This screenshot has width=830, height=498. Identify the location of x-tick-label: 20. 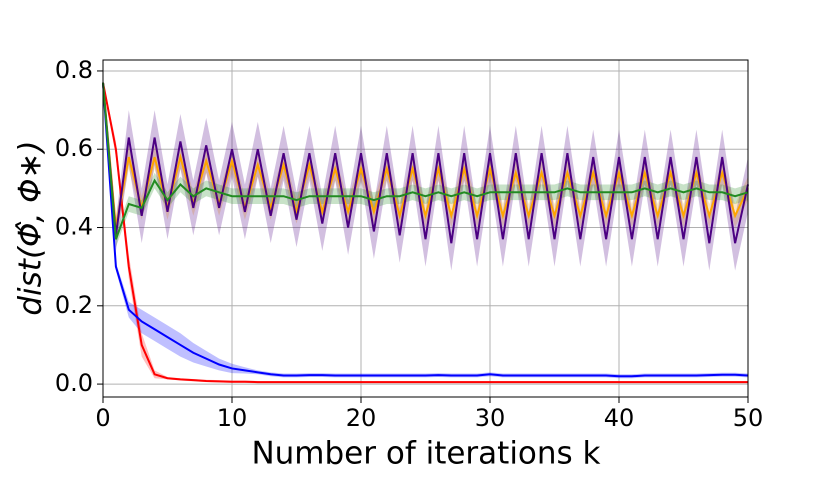
(361, 418).